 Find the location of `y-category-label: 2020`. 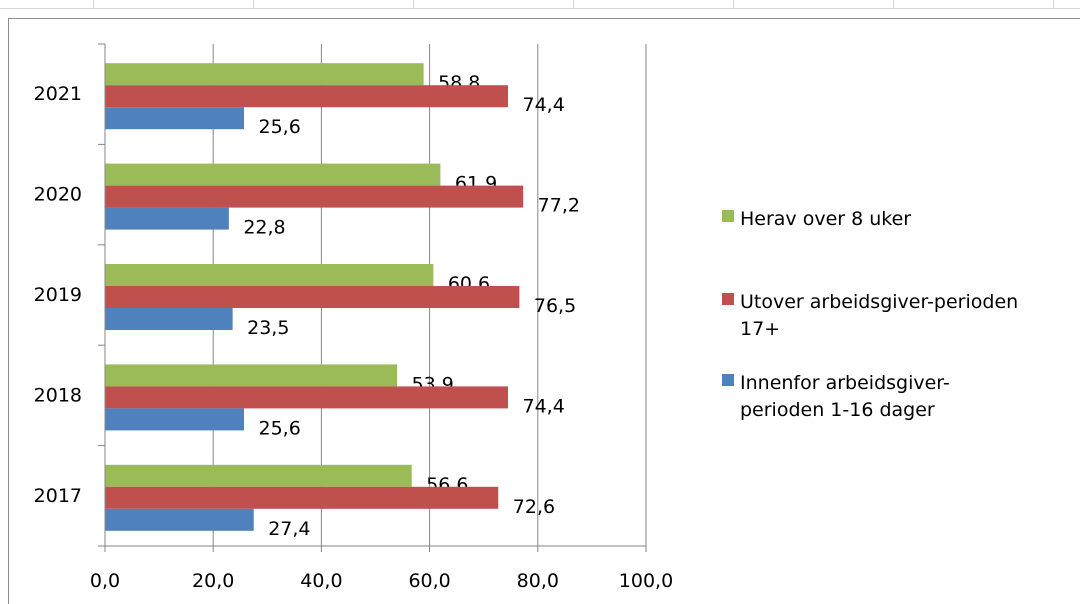

y-category-label: 2020 is located at coordinates (58, 195).